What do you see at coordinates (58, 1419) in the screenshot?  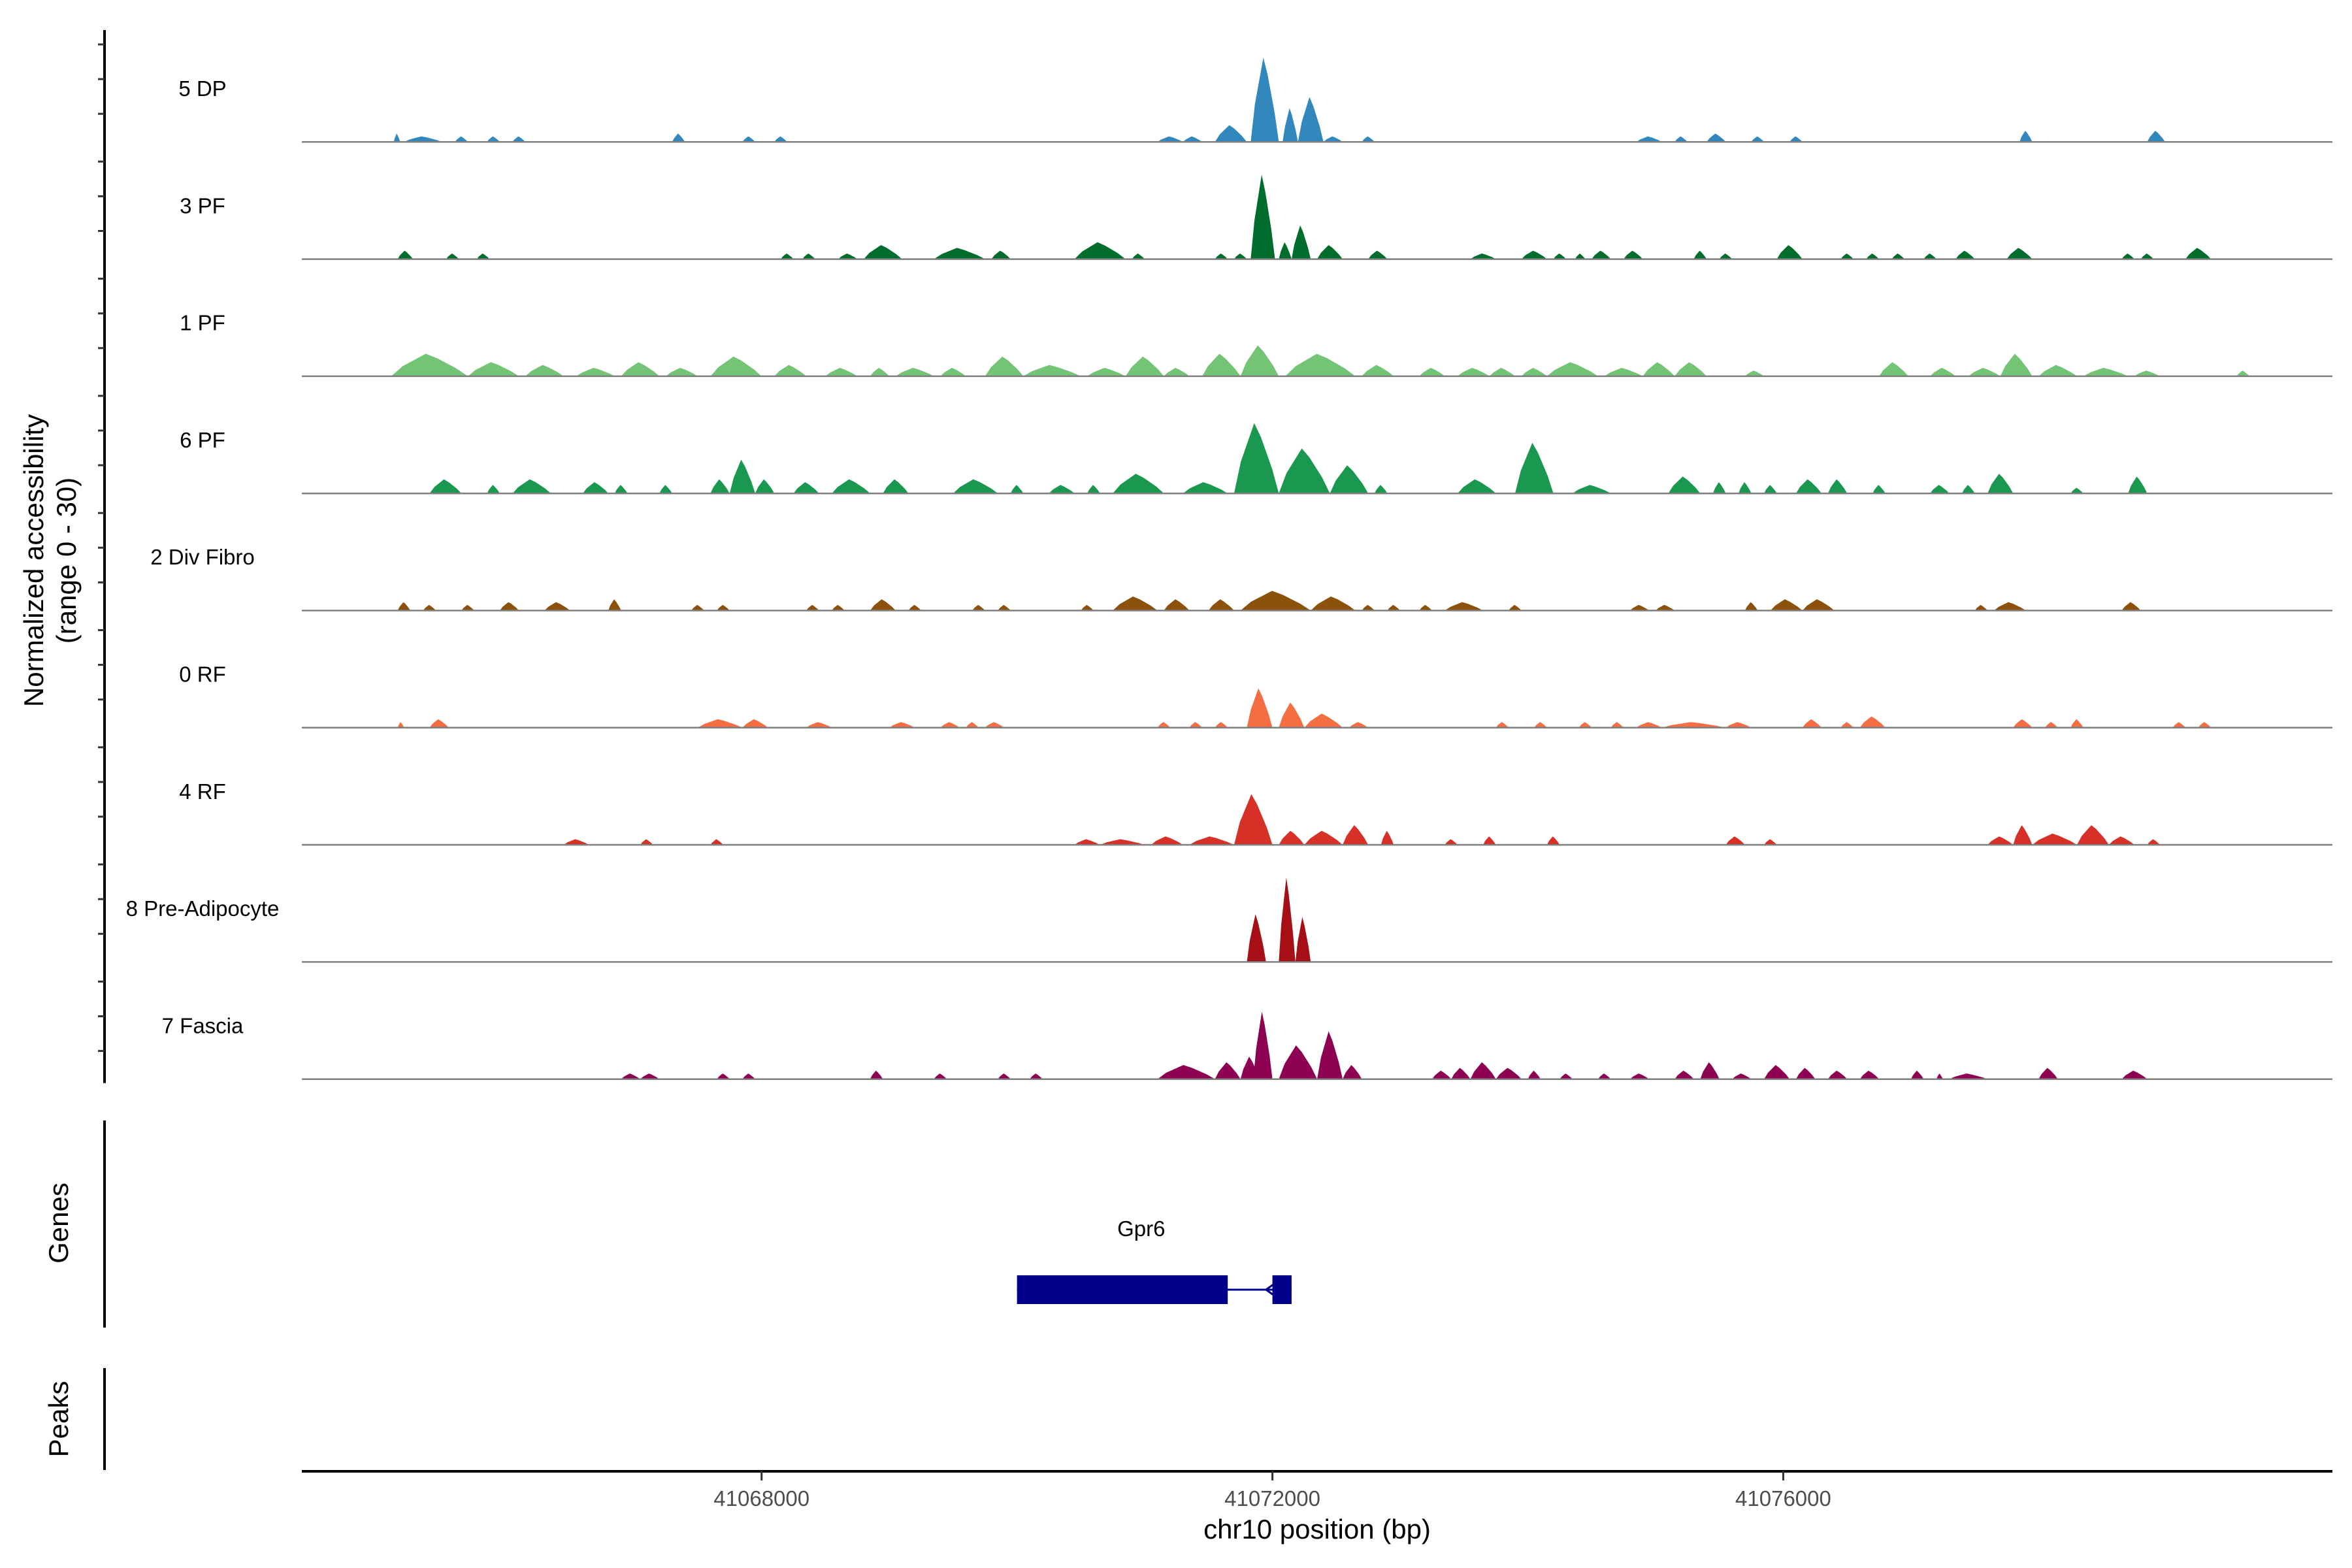 I see `peaks-track-label: Peaks` at bounding box center [58, 1419].